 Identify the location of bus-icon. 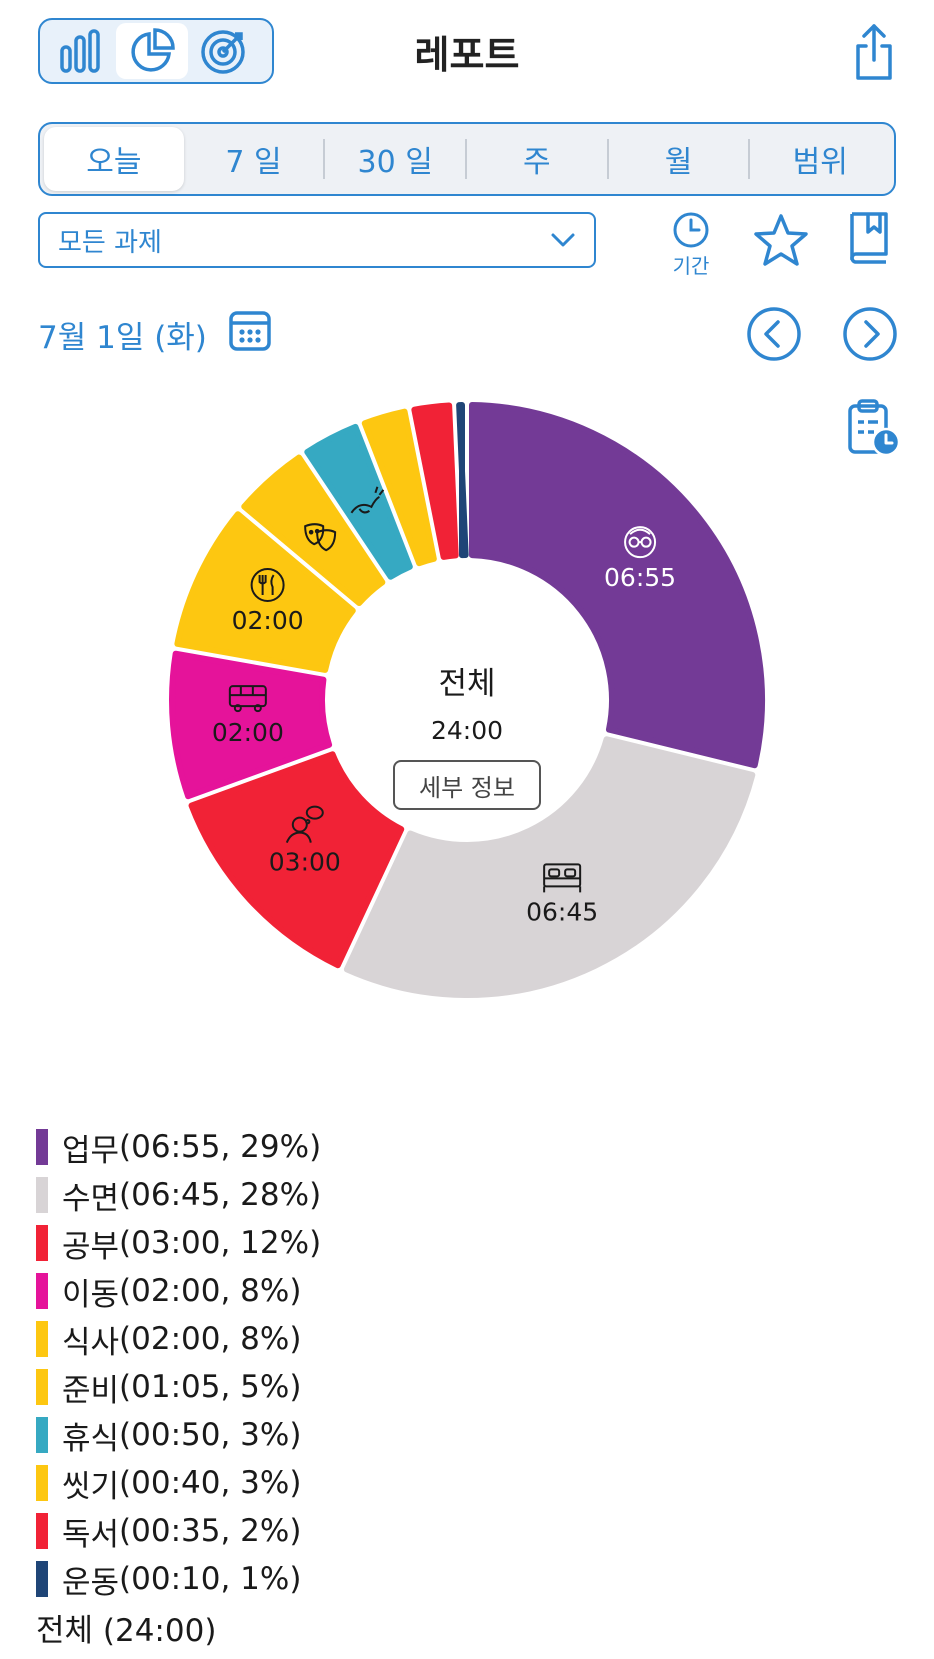
(247, 699).